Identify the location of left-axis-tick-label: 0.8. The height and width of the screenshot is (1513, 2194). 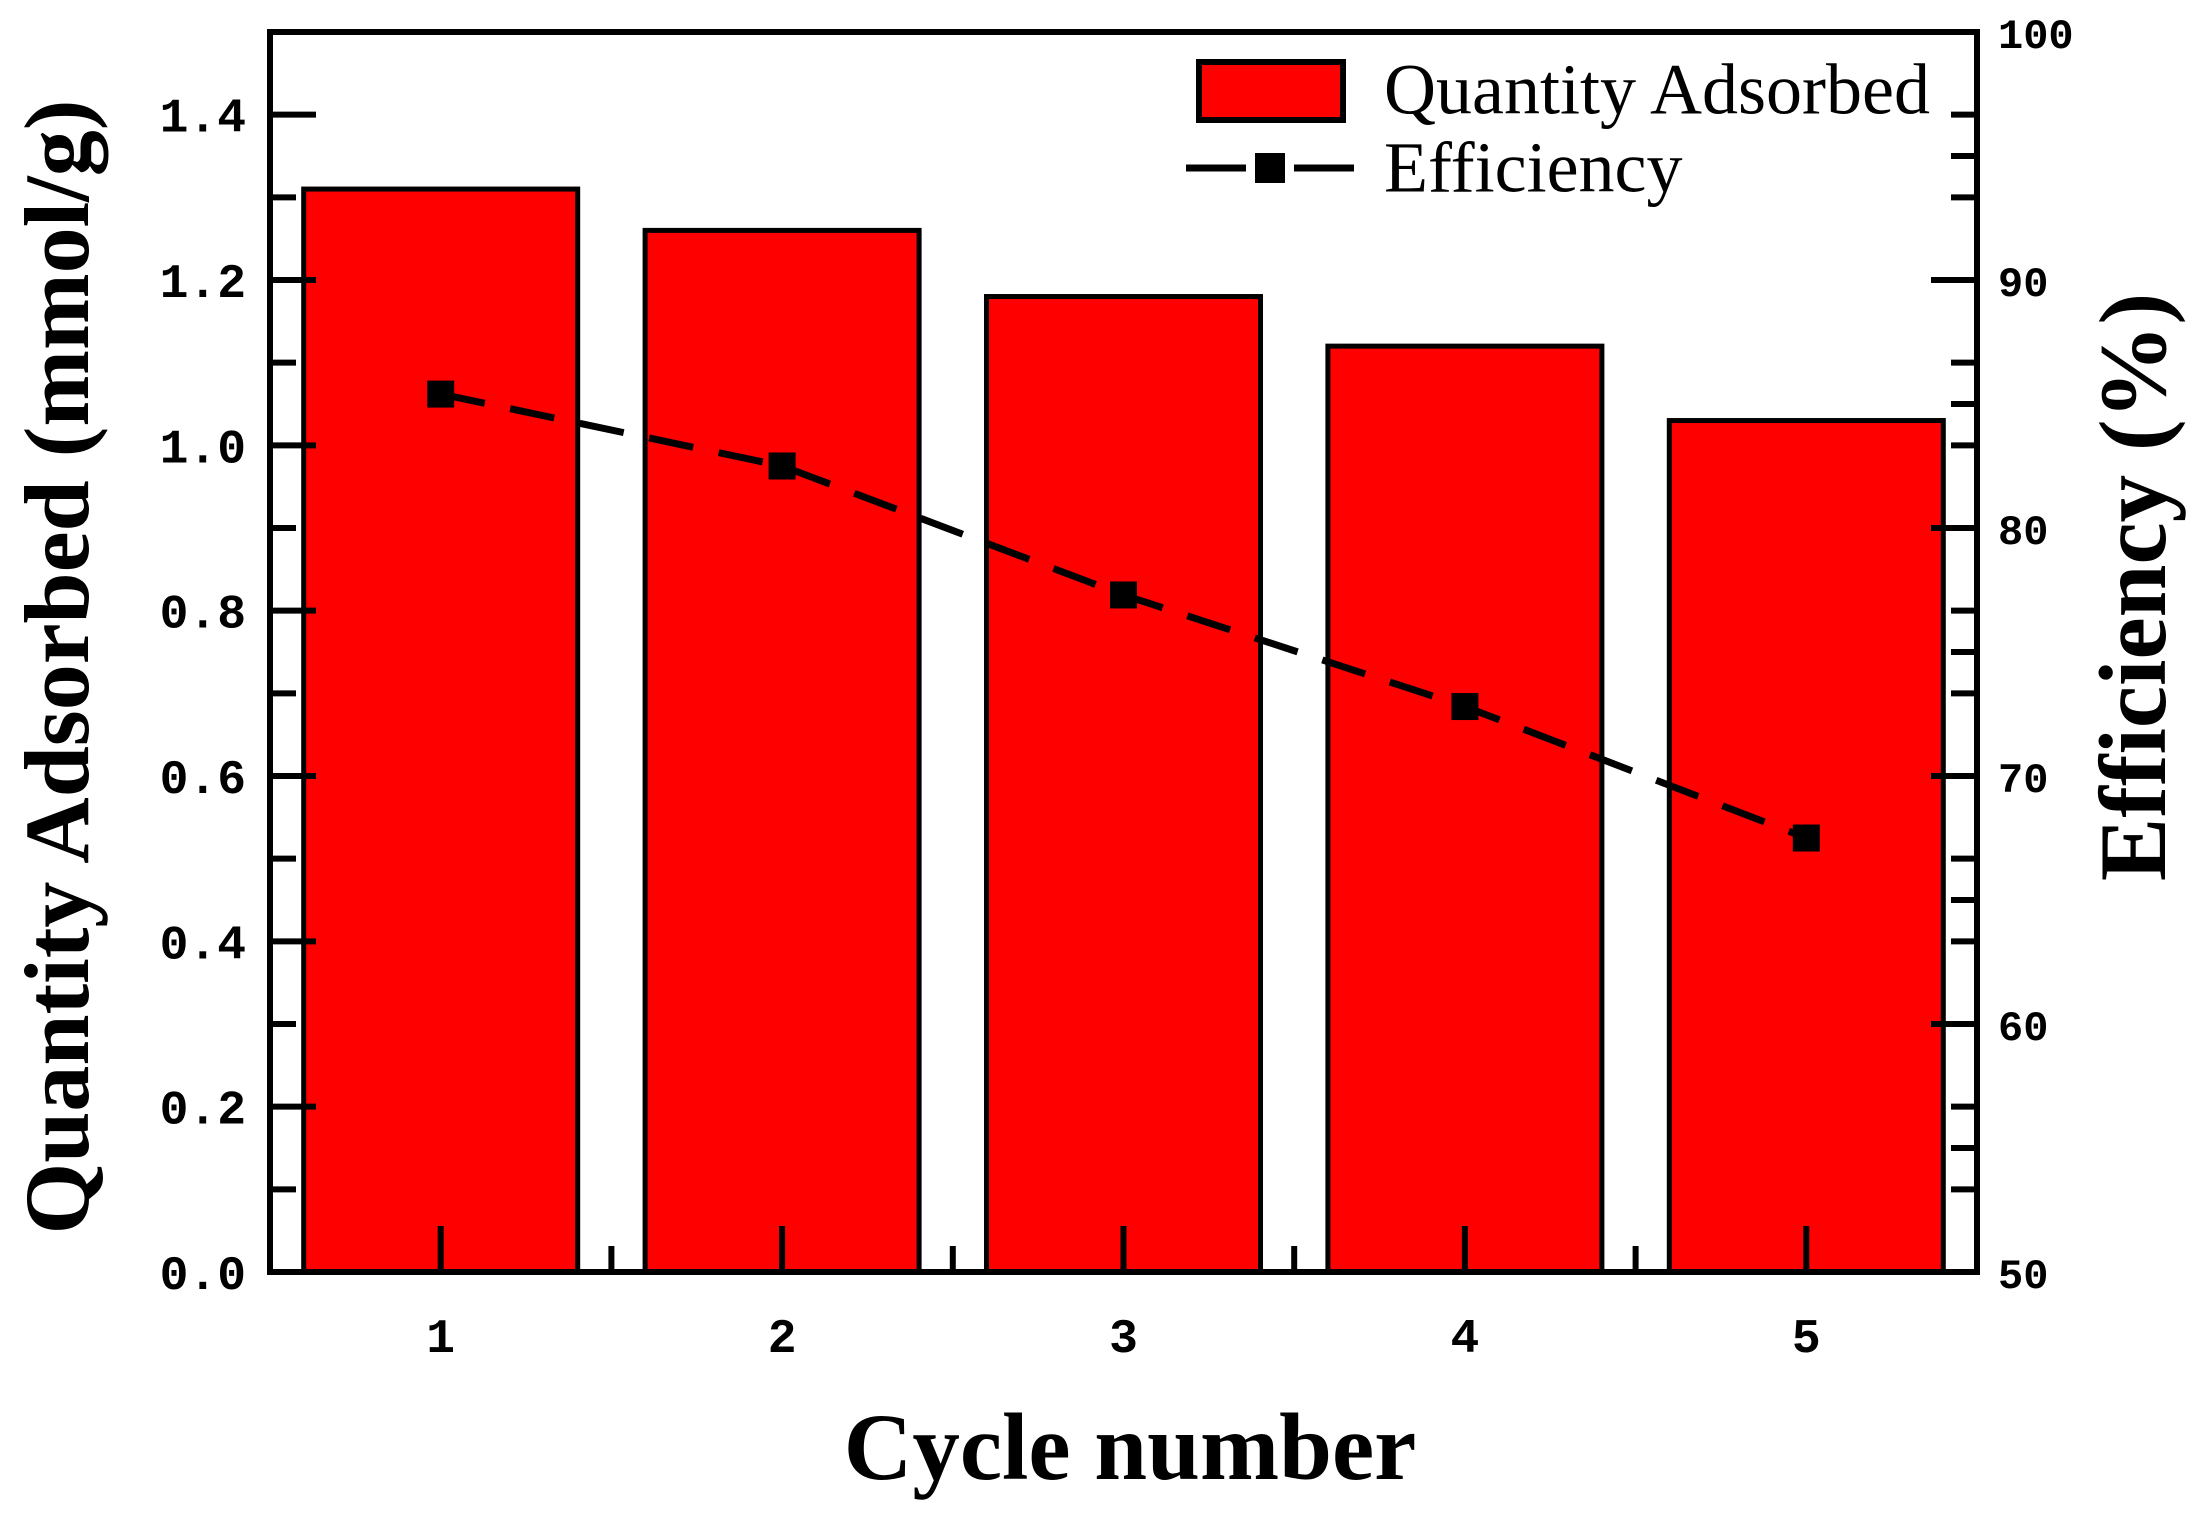
(203, 616).